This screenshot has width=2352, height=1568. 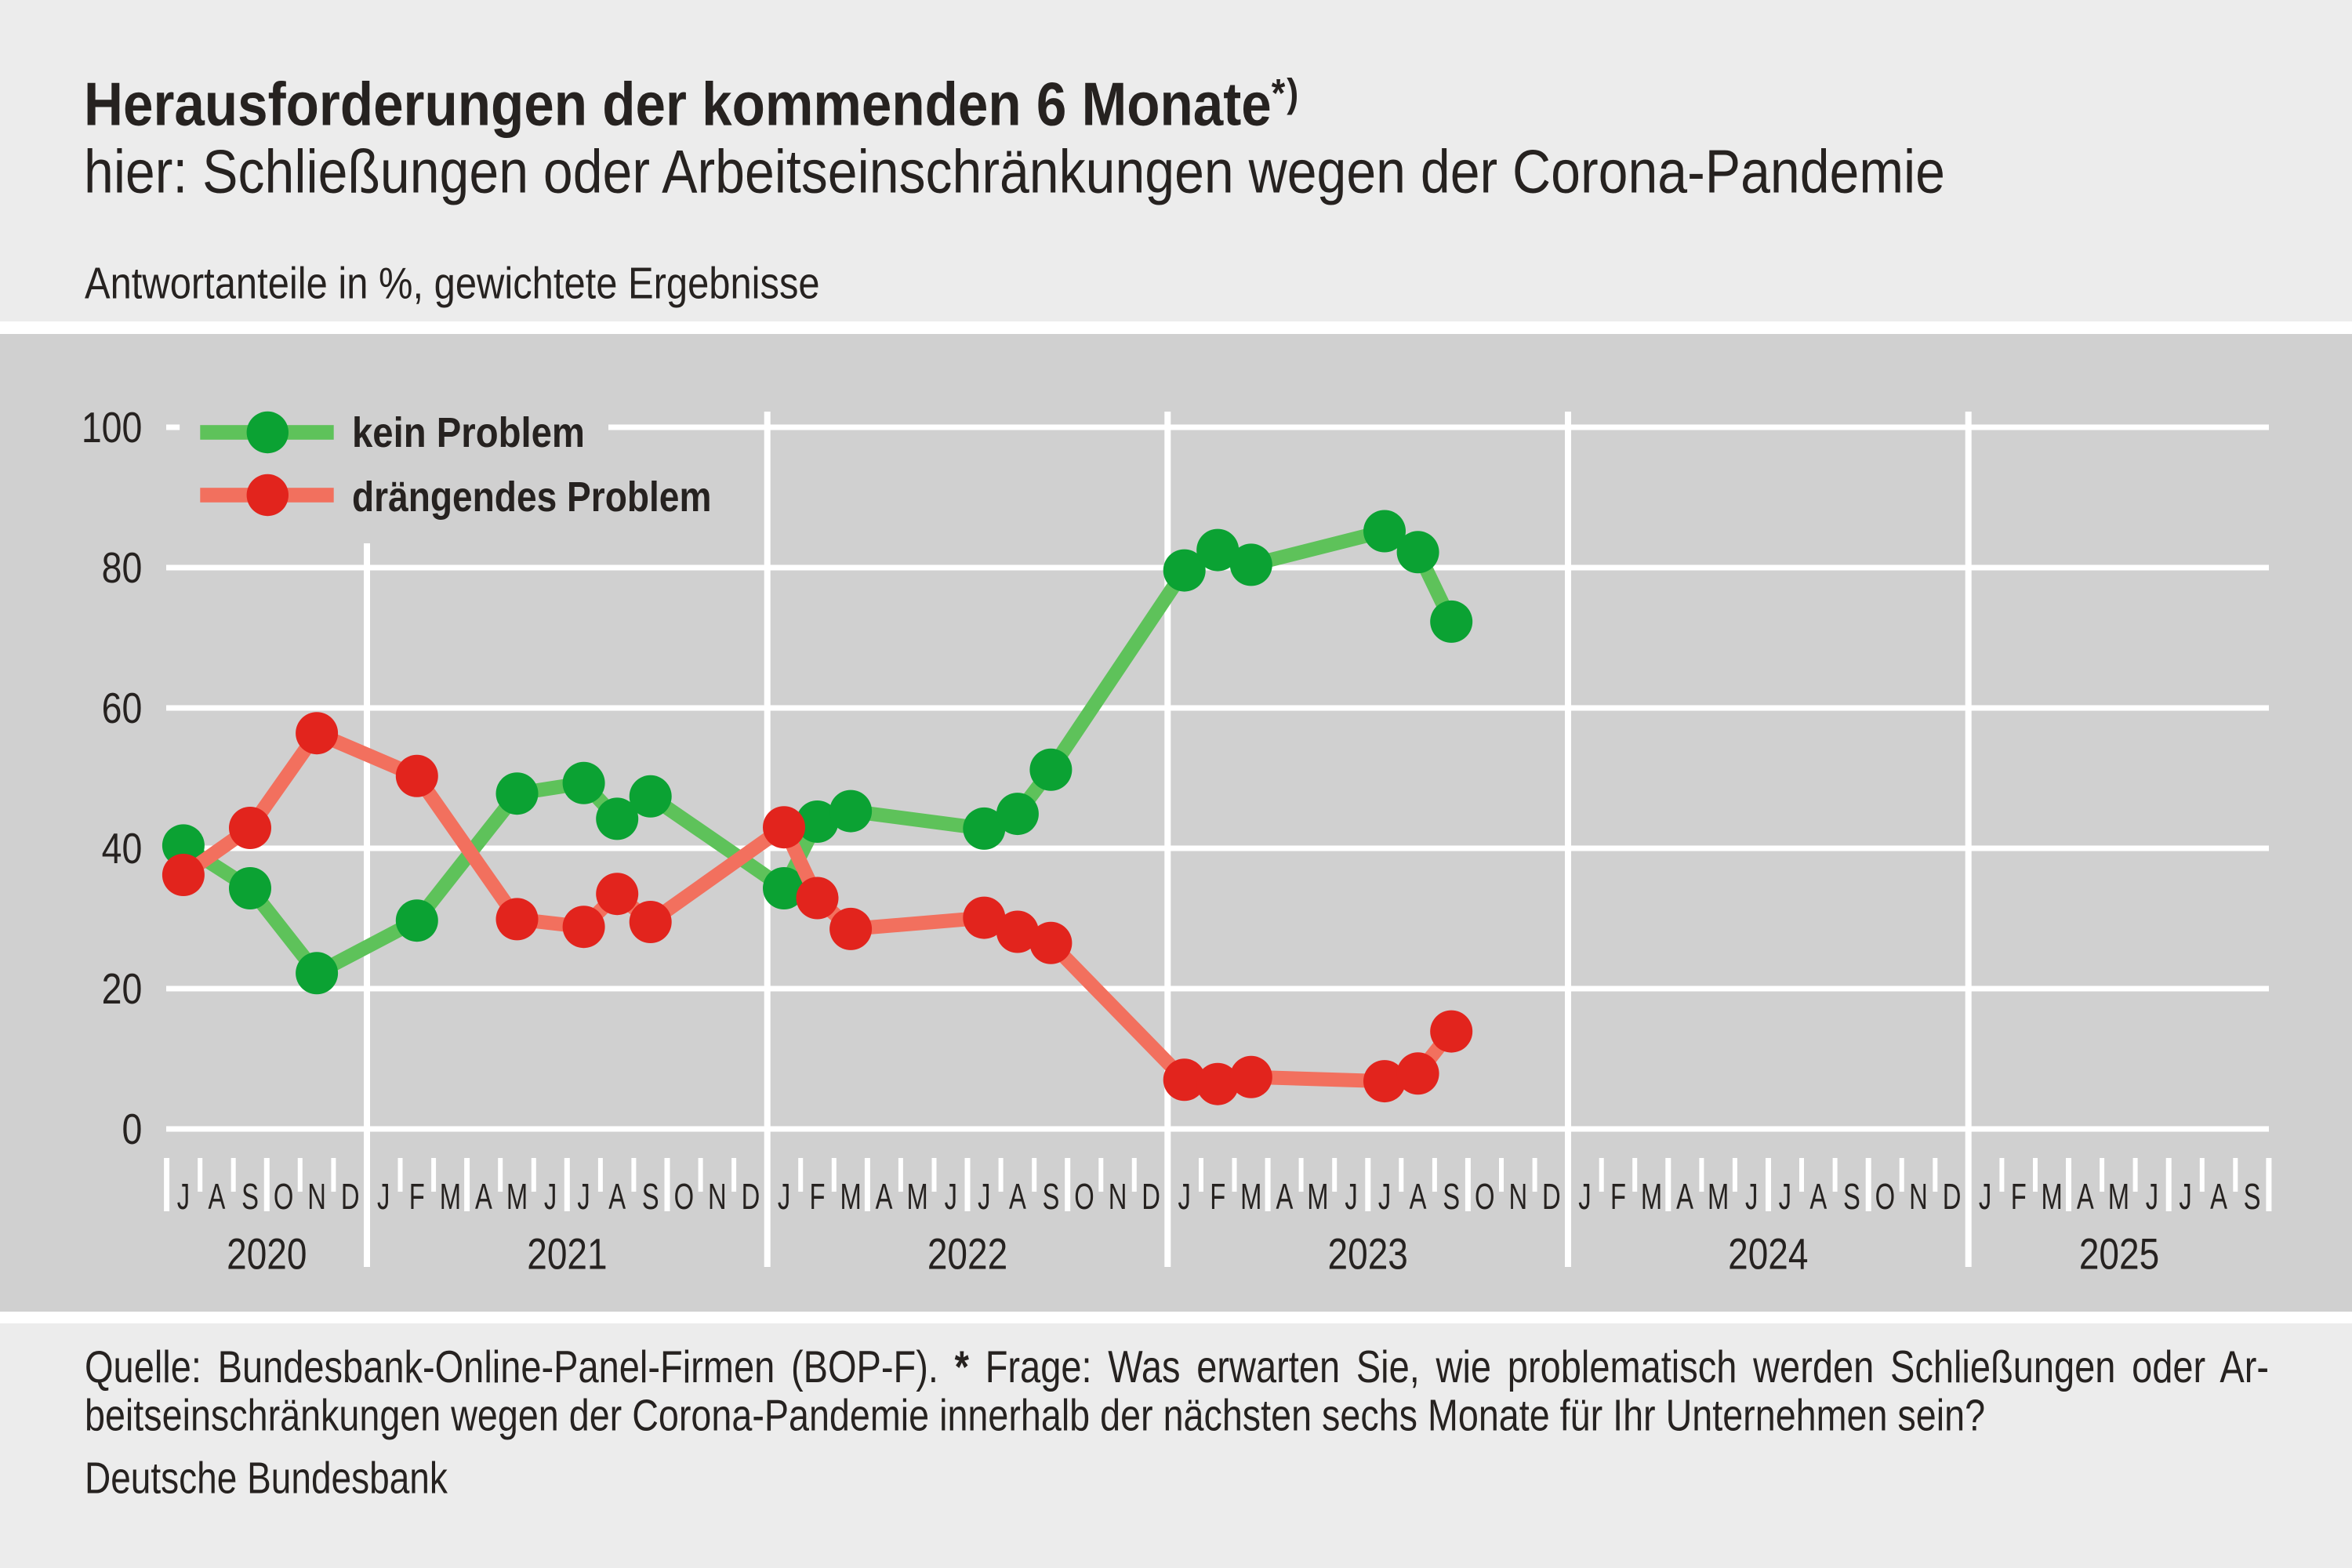 What do you see at coordinates (1368, 1253) in the screenshot?
I see `svg-text: 2023` at bounding box center [1368, 1253].